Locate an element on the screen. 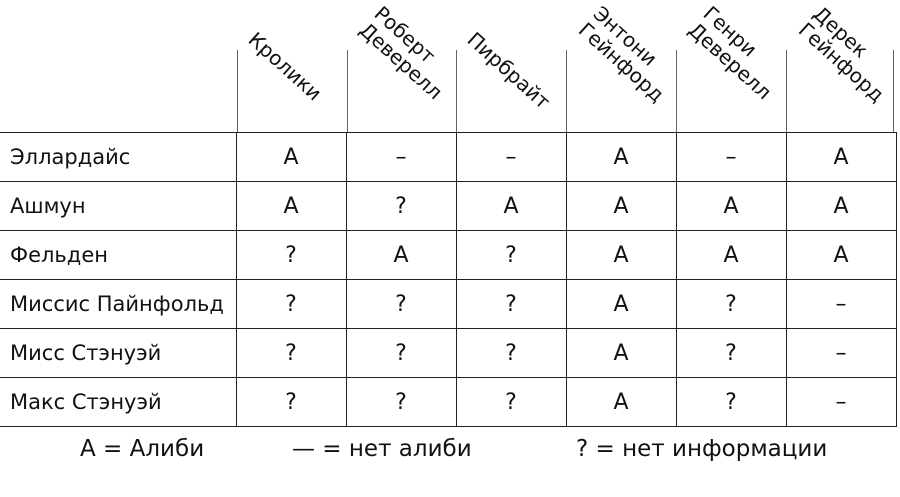 This screenshot has height=497, width=900. row-name: Макс Стэнуэй is located at coordinates (118, 402).